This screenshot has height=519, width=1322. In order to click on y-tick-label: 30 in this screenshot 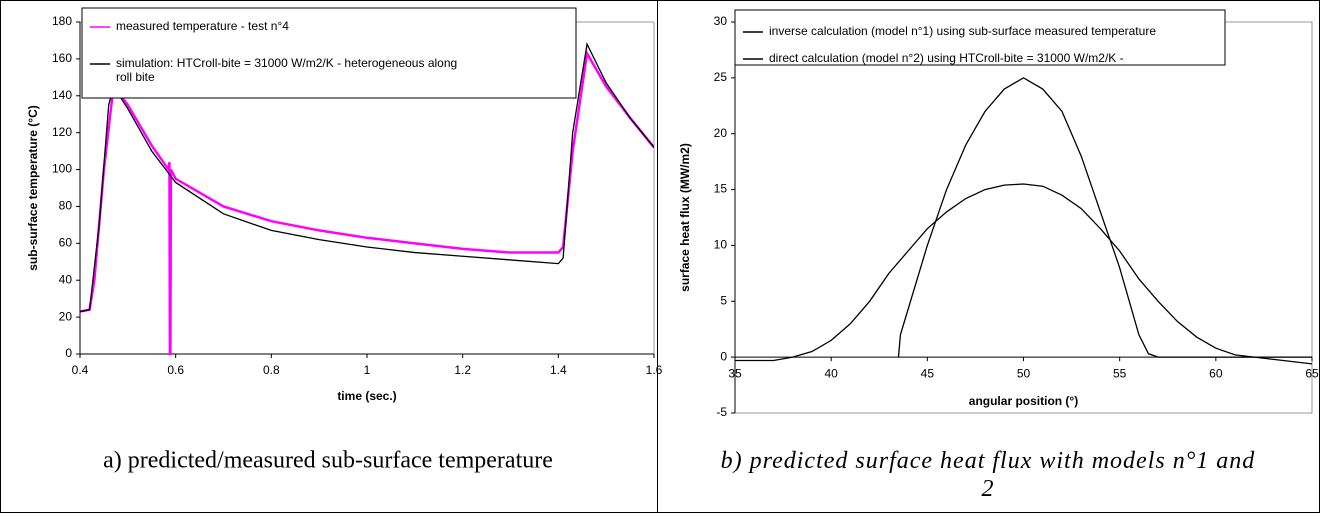, I will do `click(721, 21)`.